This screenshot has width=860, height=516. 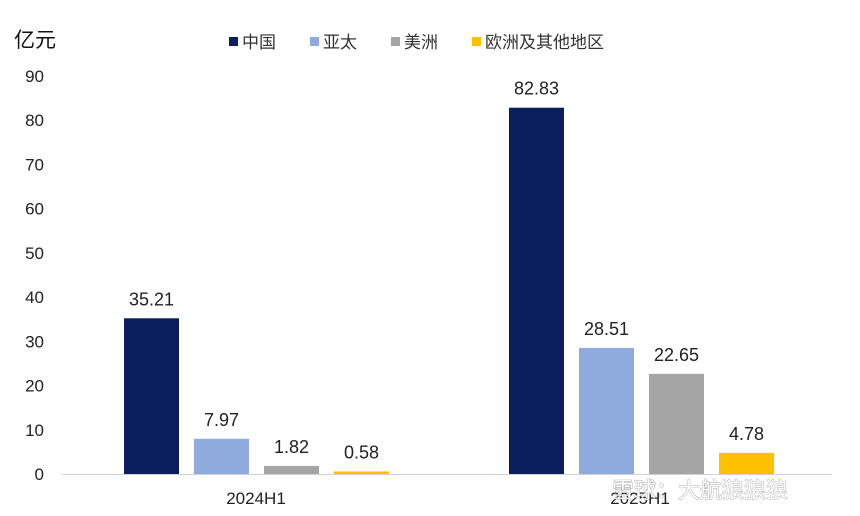 I want to click on bar-亚太-2025H1, so click(x=606, y=410).